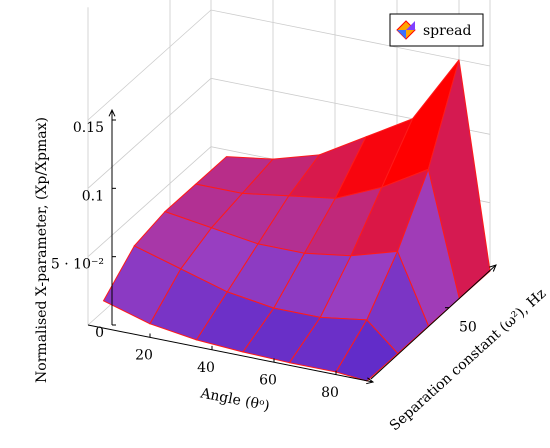 The width and height of the screenshot is (550, 448). I want to click on x-tick-label: 40, so click(206, 368).